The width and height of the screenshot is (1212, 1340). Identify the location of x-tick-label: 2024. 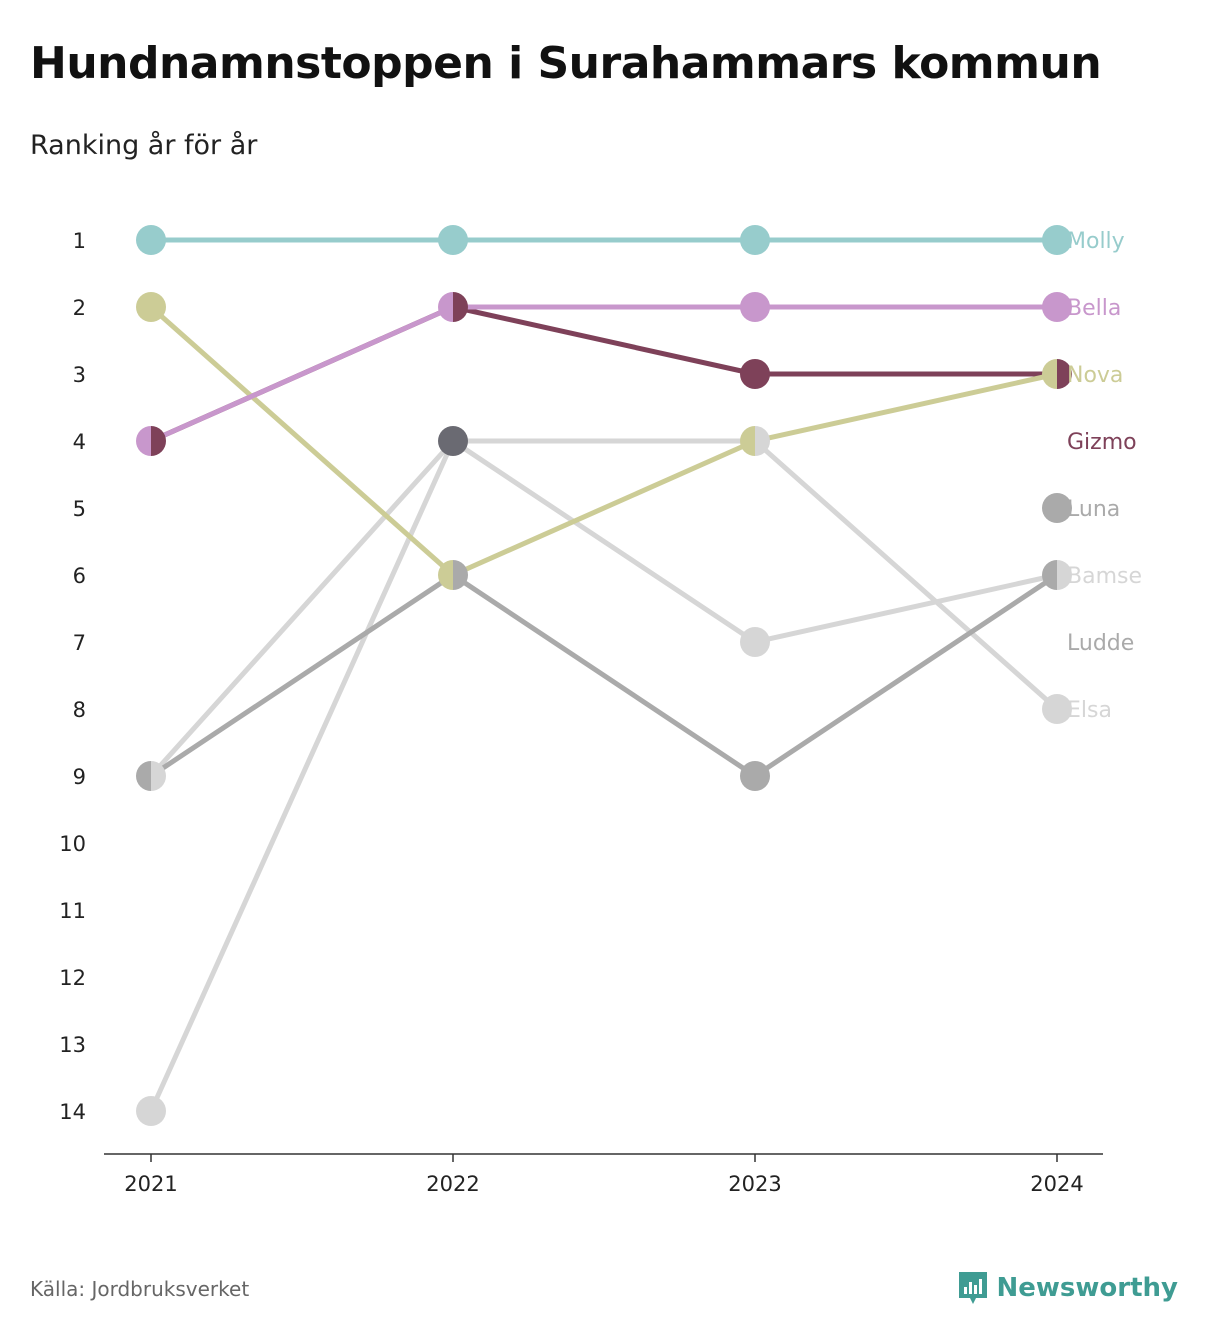
(1056, 1184).